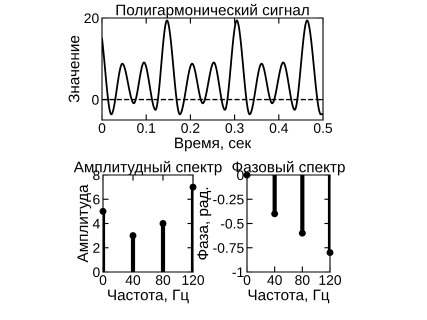 This screenshot has width=427, height=320. What do you see at coordinates (228, 199) in the screenshot?
I see `y-tick-label: -0.25` at bounding box center [228, 199].